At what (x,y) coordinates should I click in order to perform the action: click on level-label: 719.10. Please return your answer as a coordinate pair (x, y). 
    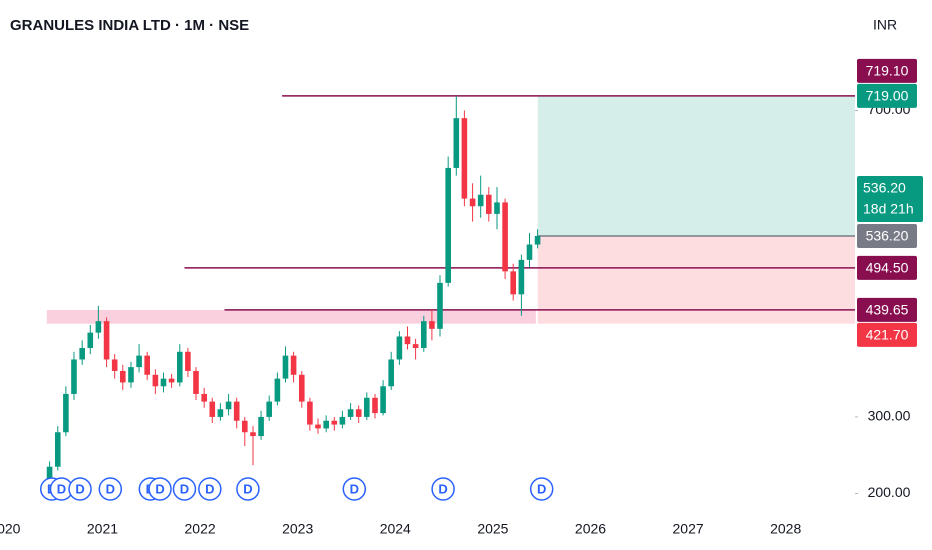
    Looking at the image, I should click on (887, 71).